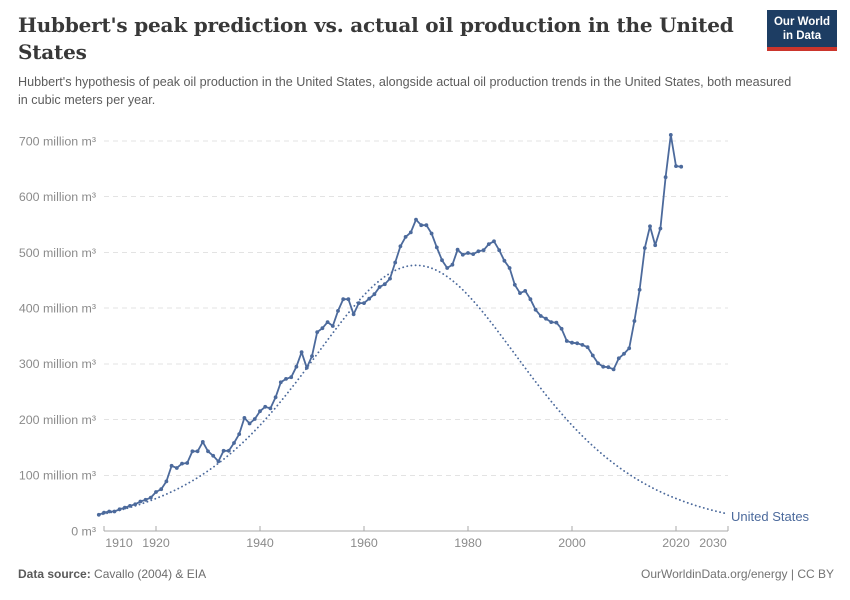  What do you see at coordinates (57, 197) in the screenshot?
I see `y-tick-label: 600 million m³` at bounding box center [57, 197].